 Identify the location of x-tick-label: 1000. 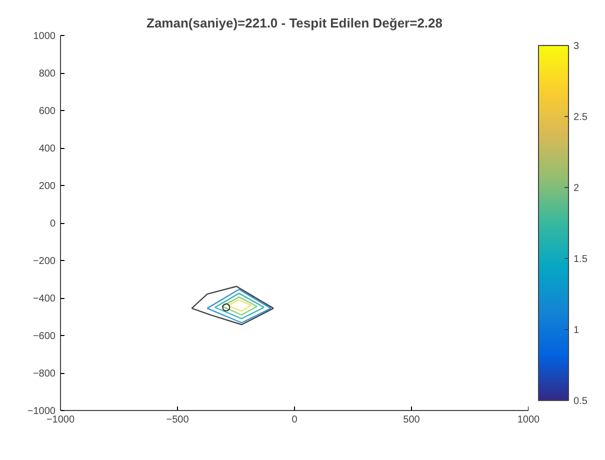
(528, 420).